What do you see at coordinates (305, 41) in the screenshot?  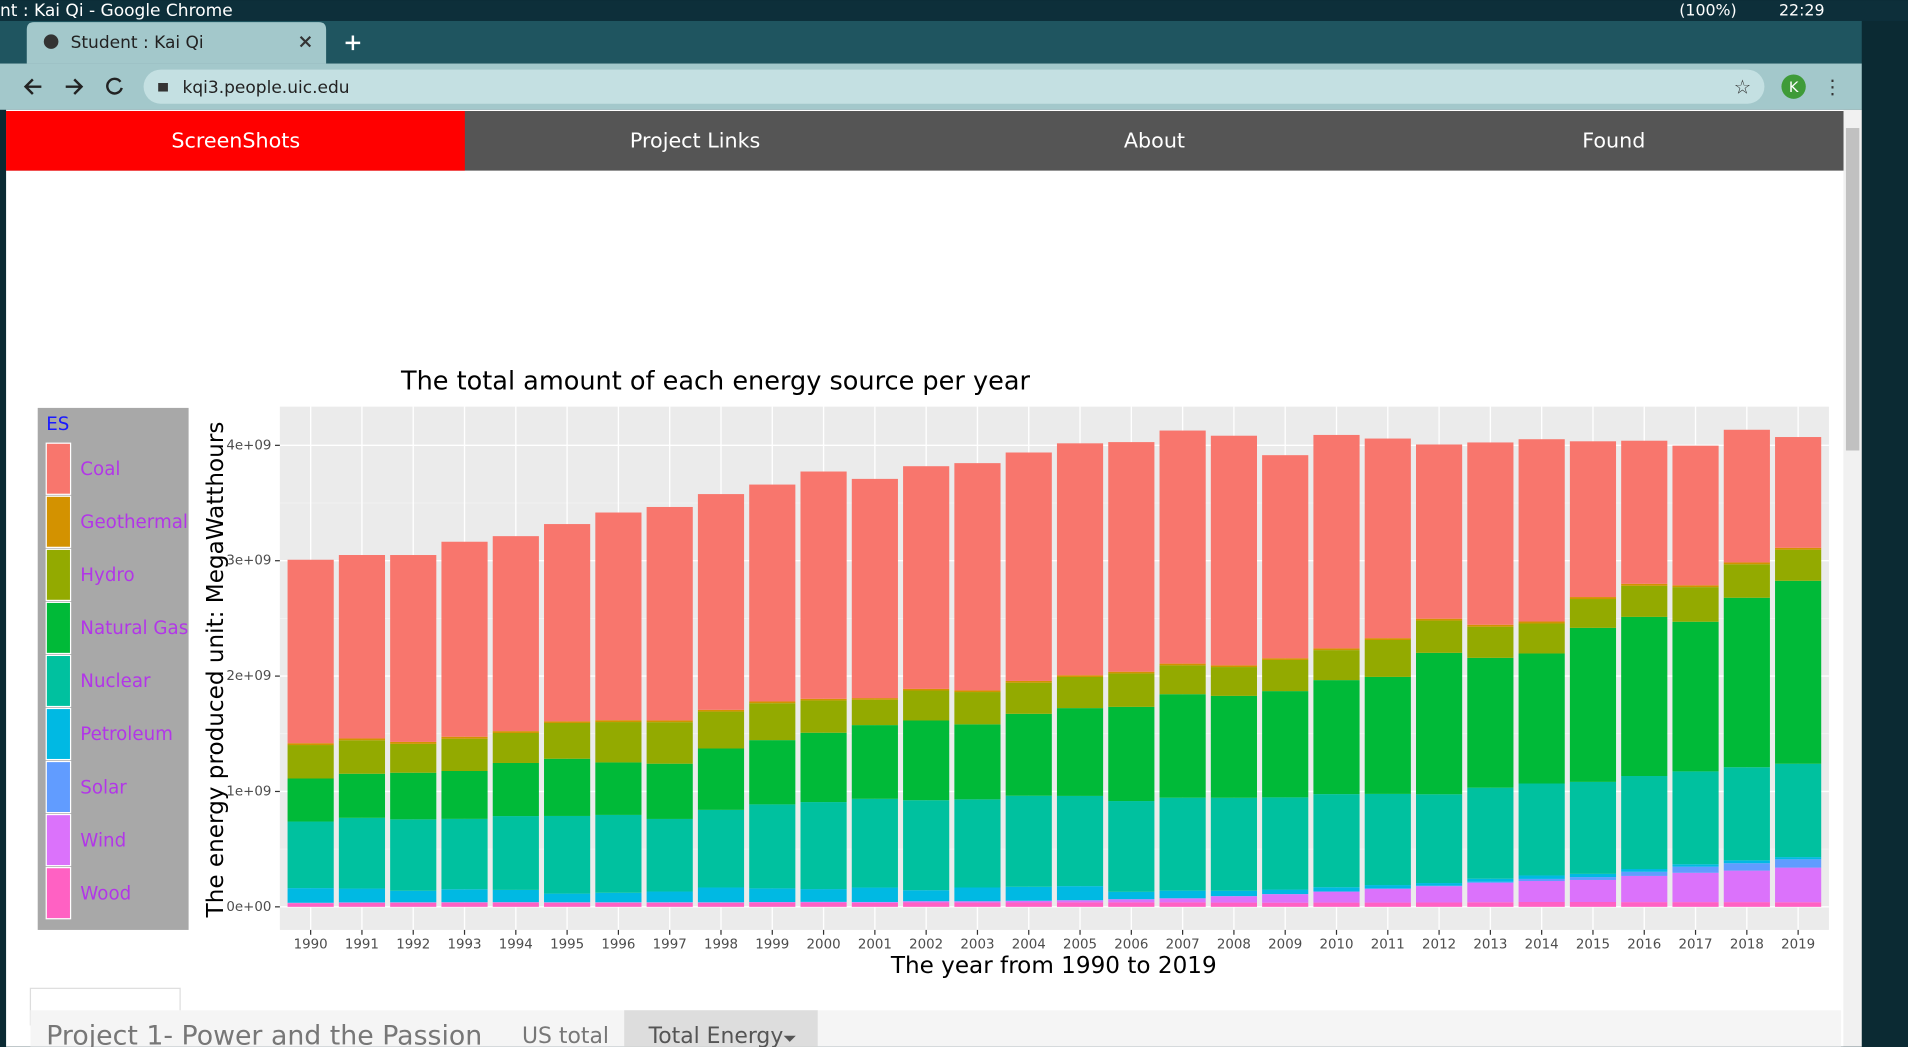 I see `tab-close` at bounding box center [305, 41].